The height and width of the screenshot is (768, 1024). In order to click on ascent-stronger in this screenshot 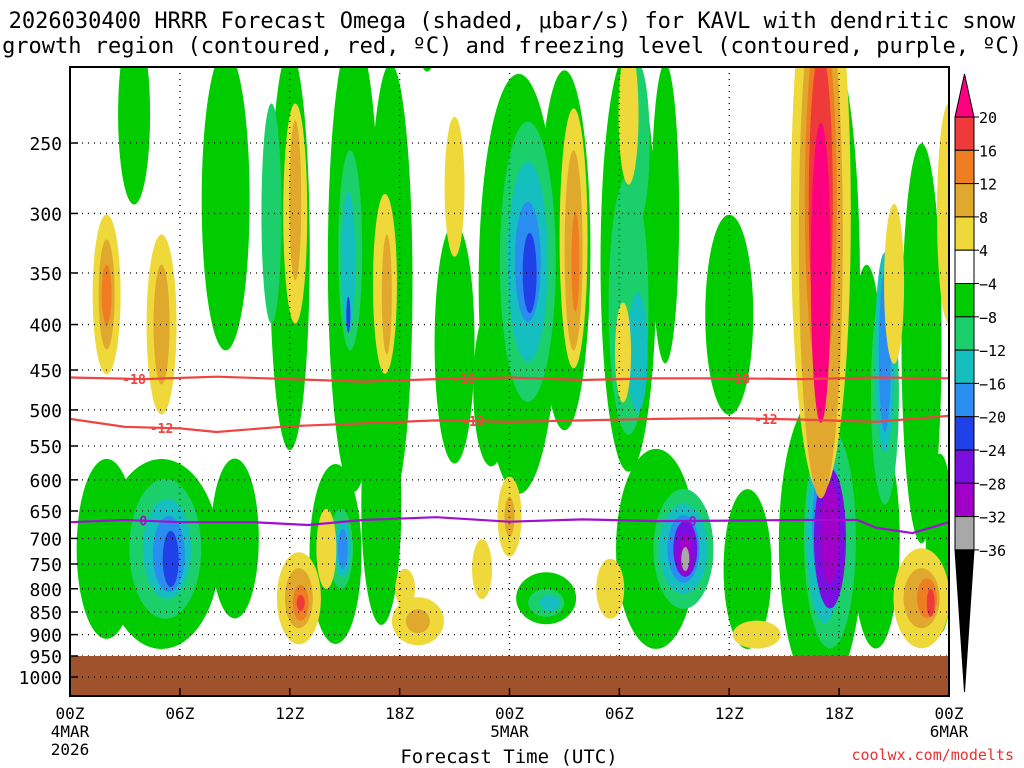, I will do `click(342, 548)`.